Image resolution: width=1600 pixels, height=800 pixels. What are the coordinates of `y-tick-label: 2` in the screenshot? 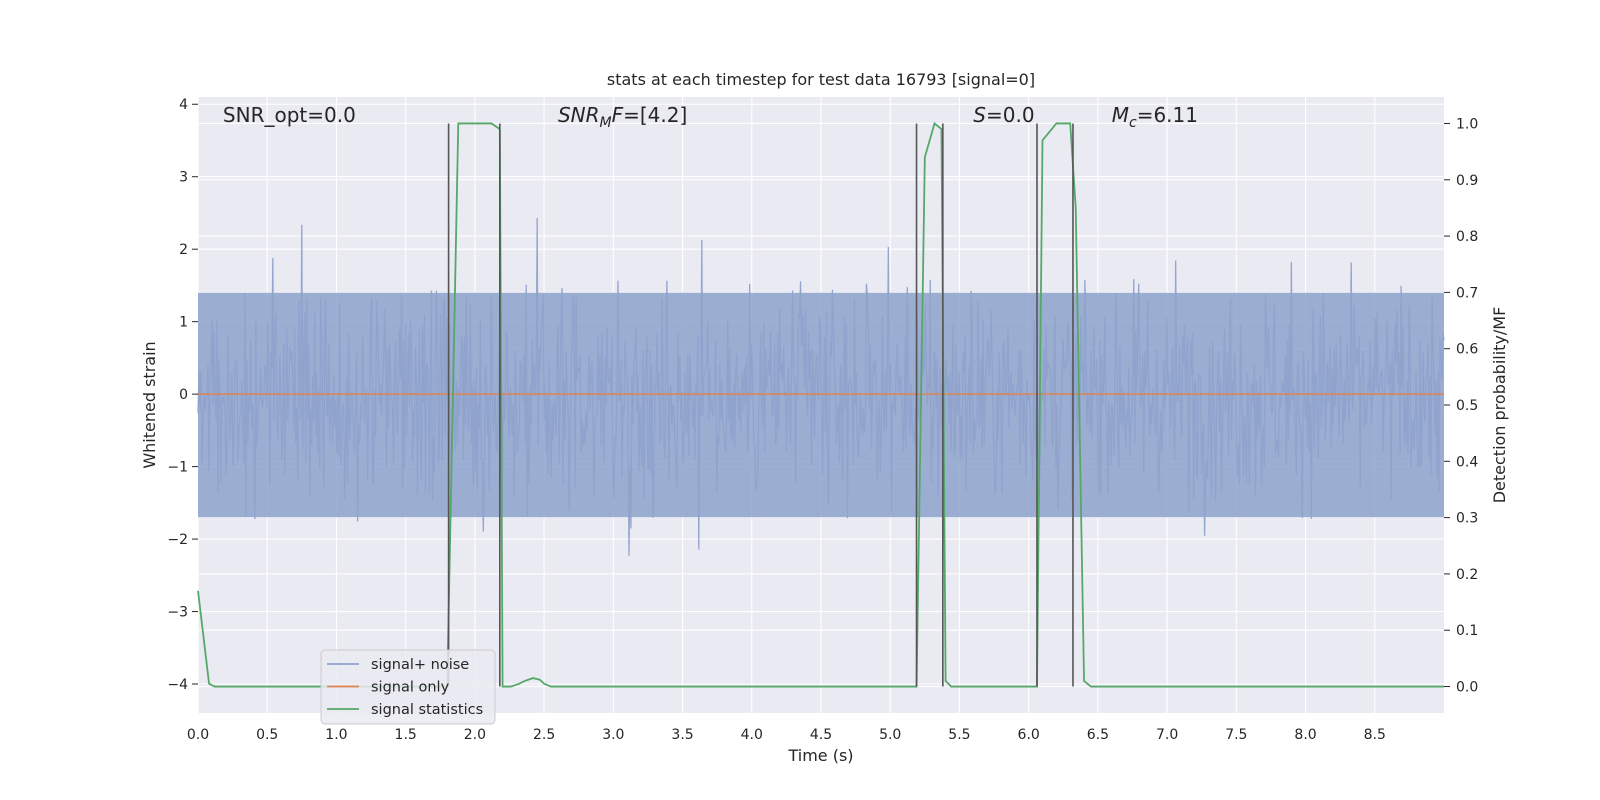 It's located at (183, 250).